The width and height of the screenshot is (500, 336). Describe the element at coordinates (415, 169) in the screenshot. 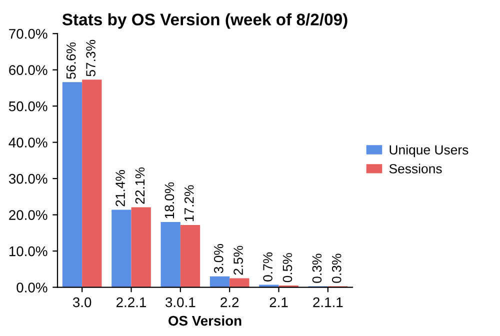

I see `legend-label: Sessions` at that location.